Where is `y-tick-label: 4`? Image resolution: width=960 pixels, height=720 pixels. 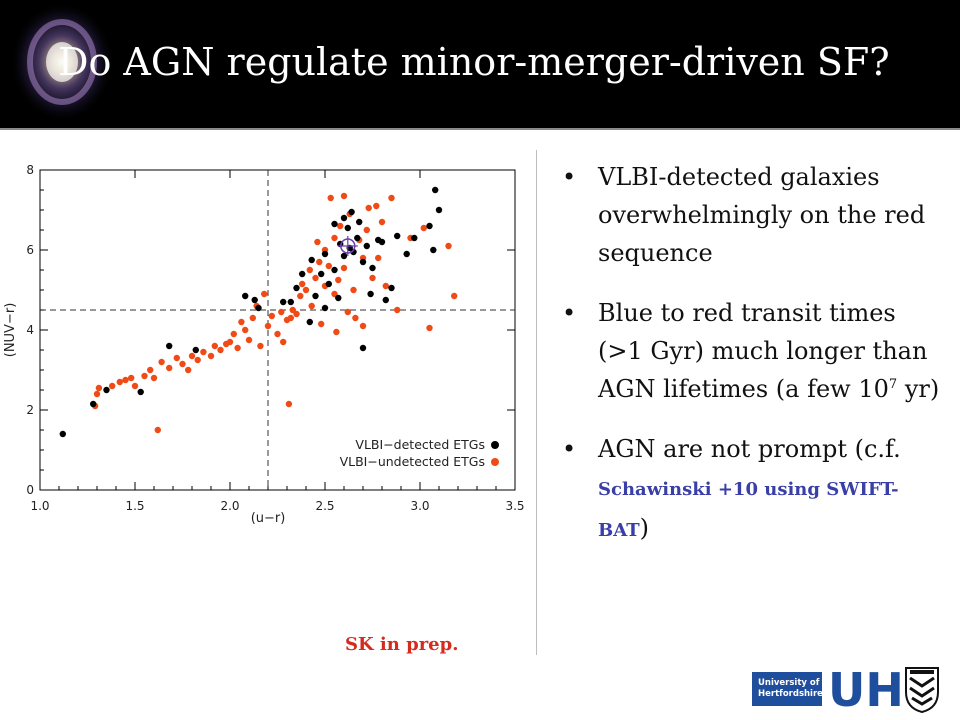 y-tick-label: 4 is located at coordinates (30, 330).